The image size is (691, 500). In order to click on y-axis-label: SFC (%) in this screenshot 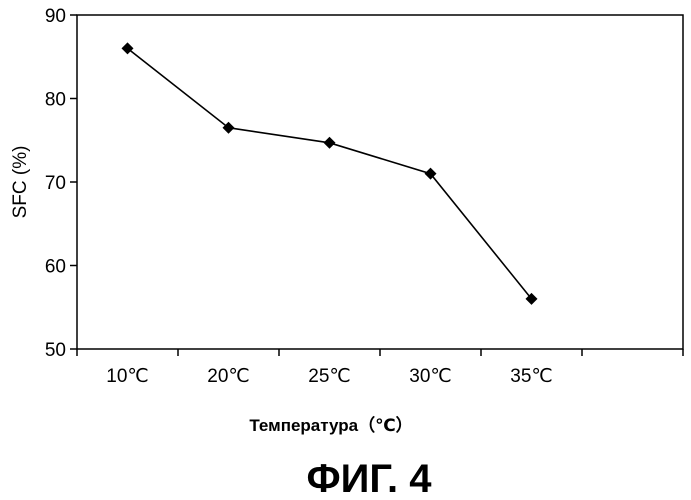, I will do `click(20, 182)`.